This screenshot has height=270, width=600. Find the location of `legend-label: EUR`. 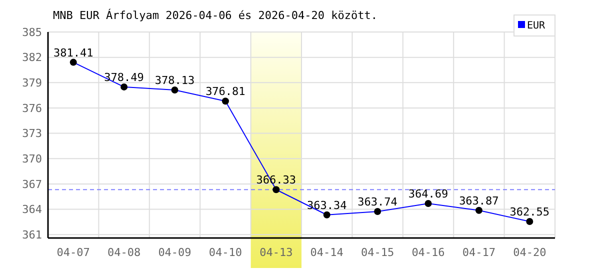

legend-label: EUR is located at coordinates (536, 26).